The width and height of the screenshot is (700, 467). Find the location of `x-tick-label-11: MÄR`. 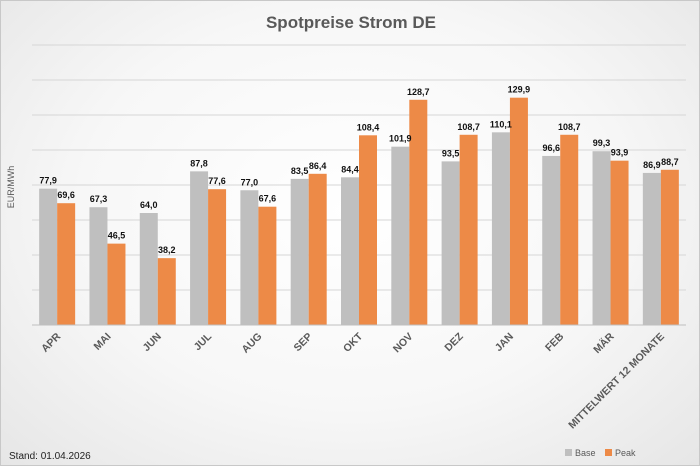

x-tick-label-11: MÄR is located at coordinates (604, 343).